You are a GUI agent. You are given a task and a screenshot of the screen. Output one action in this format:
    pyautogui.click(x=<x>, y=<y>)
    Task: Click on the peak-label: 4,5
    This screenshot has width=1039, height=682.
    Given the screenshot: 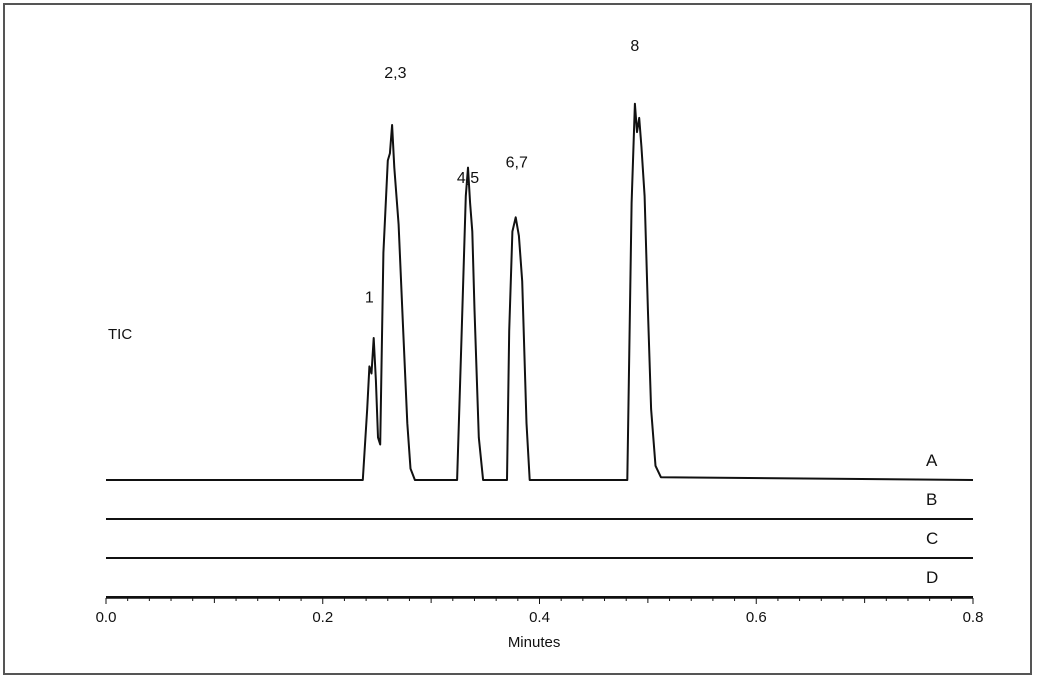 What is the action you would take?
    pyautogui.click(x=468, y=178)
    